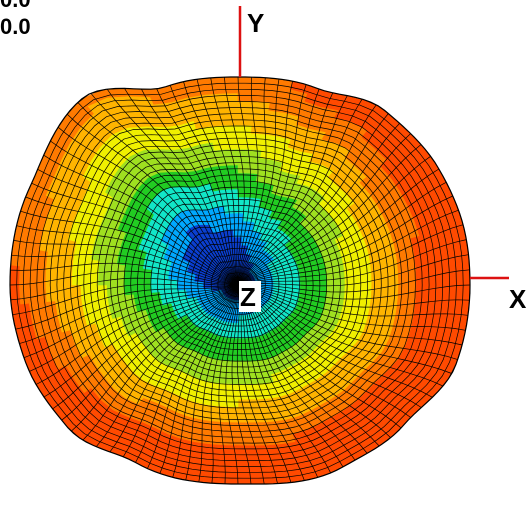 Image resolution: width=531 pixels, height=507 pixels. What do you see at coordinates (255, 23) in the screenshot?
I see `y-axis-label: Y` at bounding box center [255, 23].